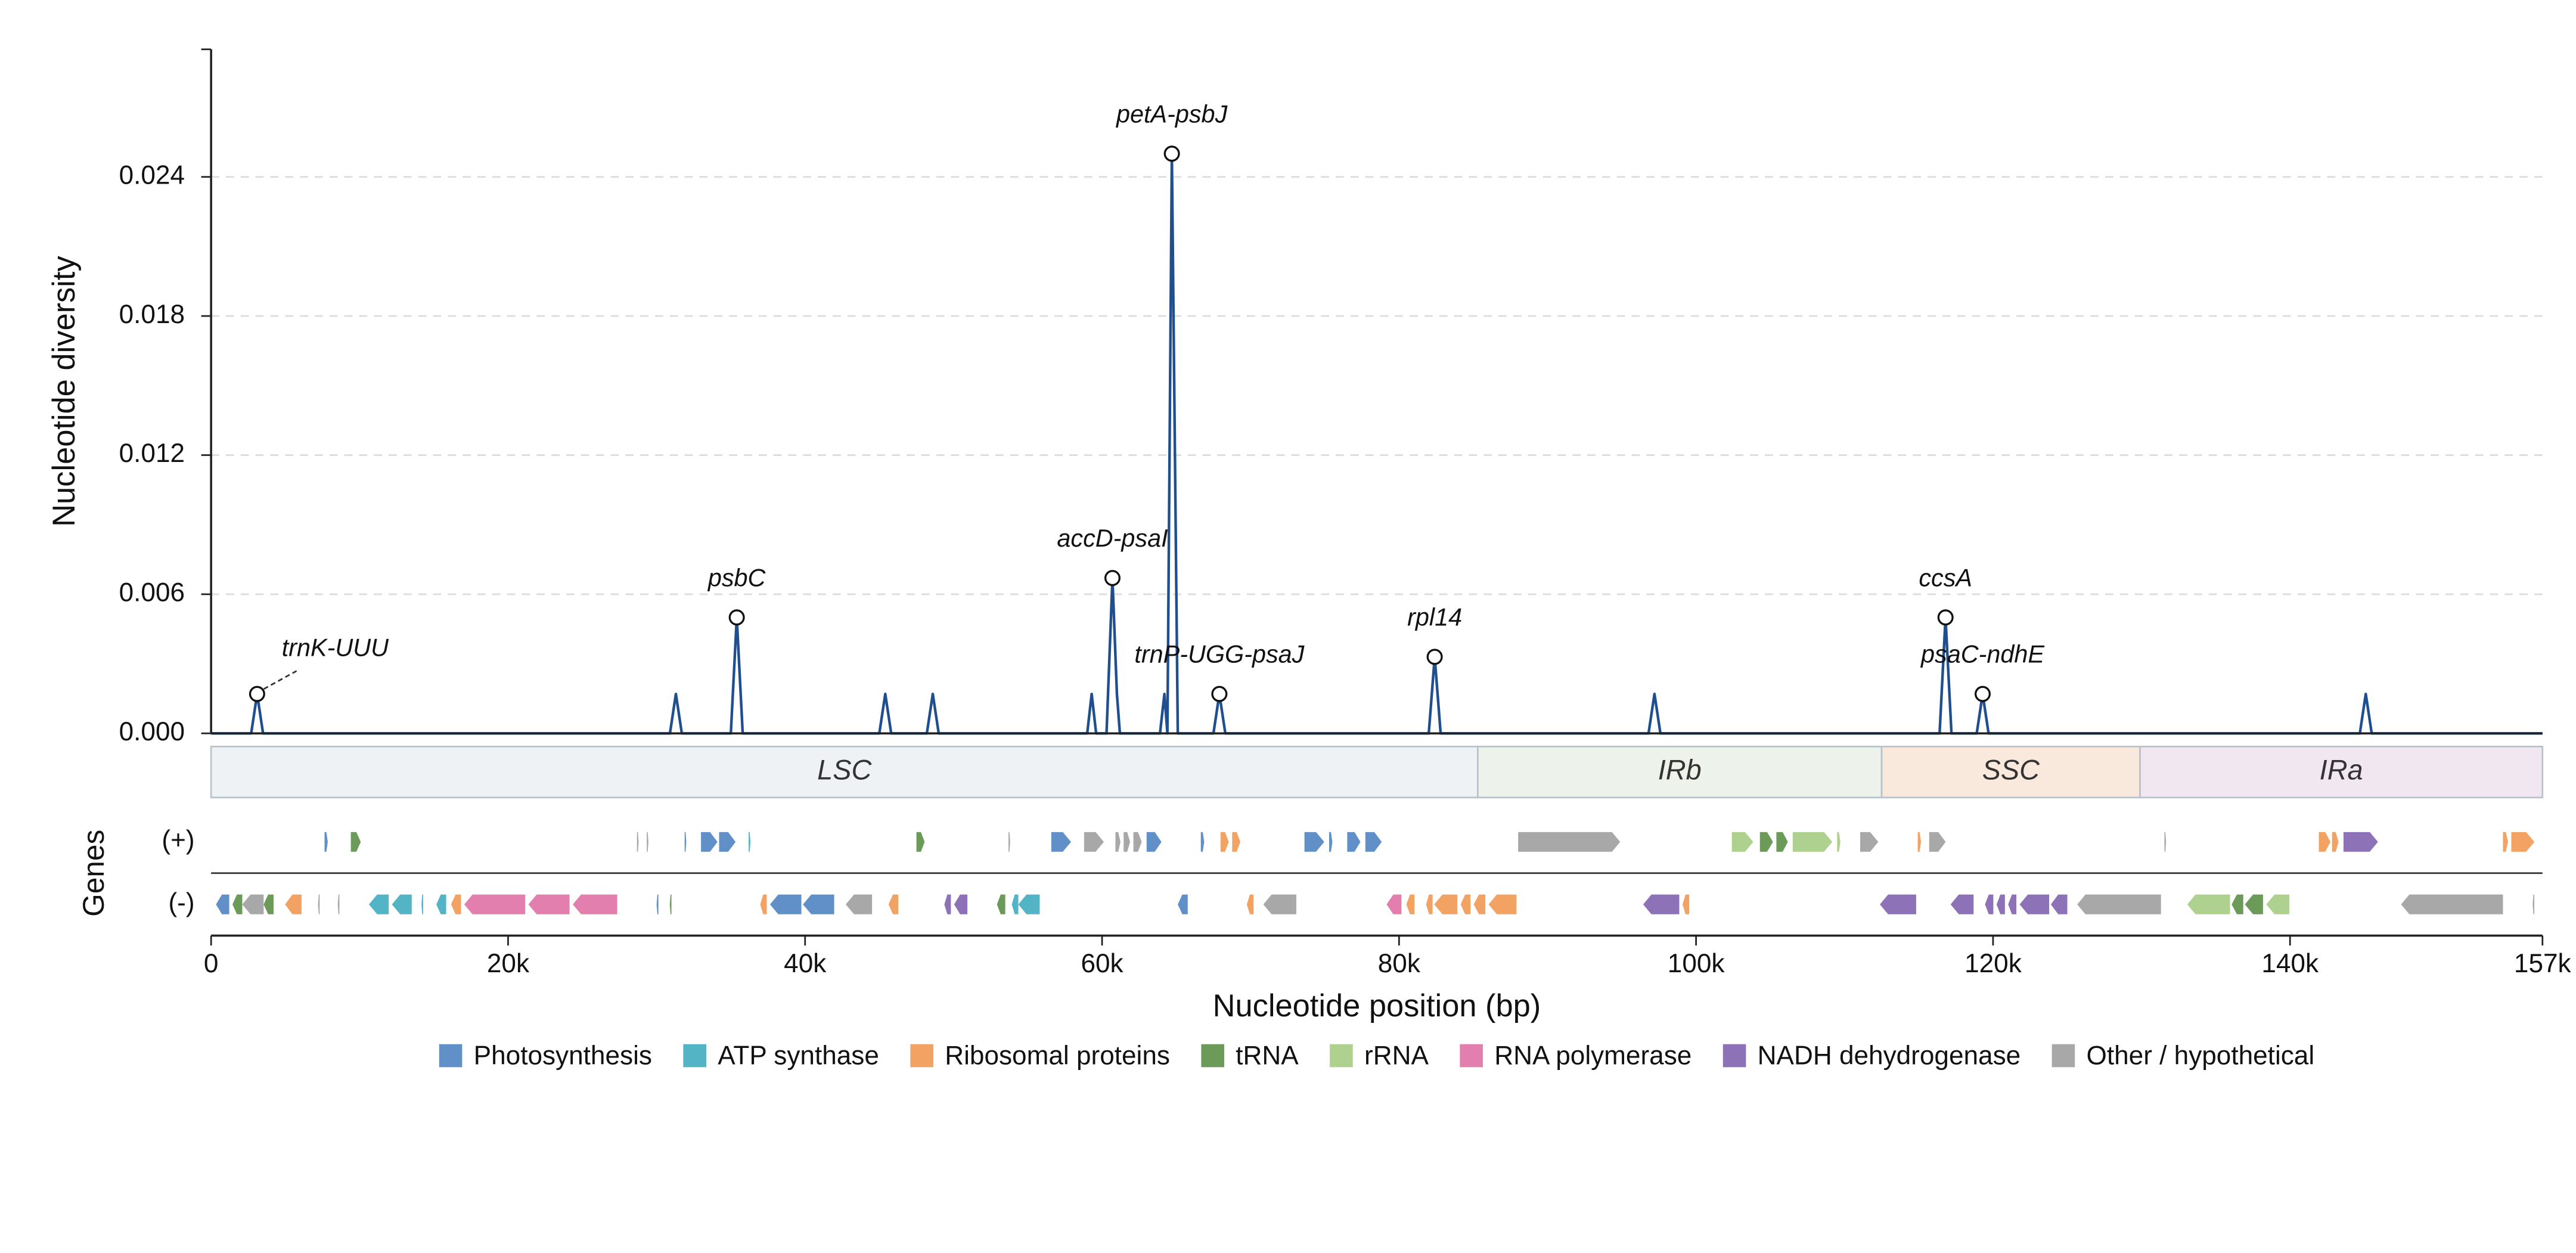  What do you see at coordinates (798, 1055) in the screenshot?
I see `legend-label: ATP synthase` at bounding box center [798, 1055].